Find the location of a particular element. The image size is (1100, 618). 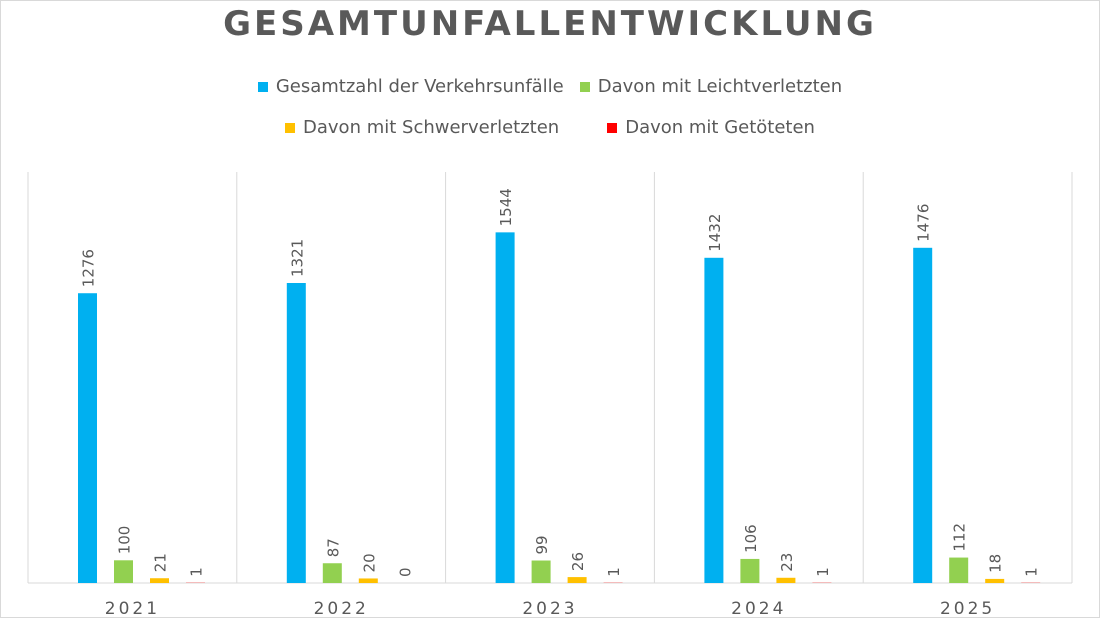

legend-item-light: Davon mit Leichtverletzten is located at coordinates (711, 86).